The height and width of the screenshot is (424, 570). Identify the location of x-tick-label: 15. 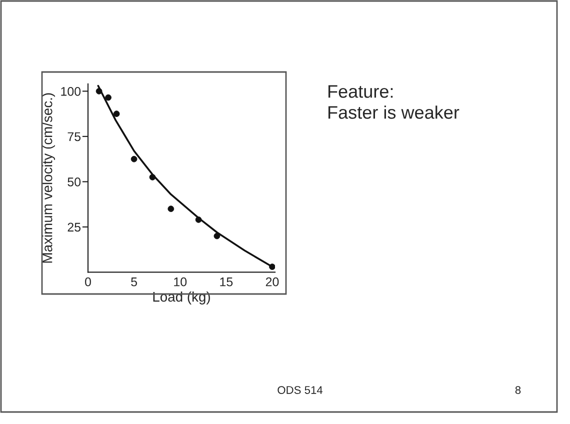
(226, 282).